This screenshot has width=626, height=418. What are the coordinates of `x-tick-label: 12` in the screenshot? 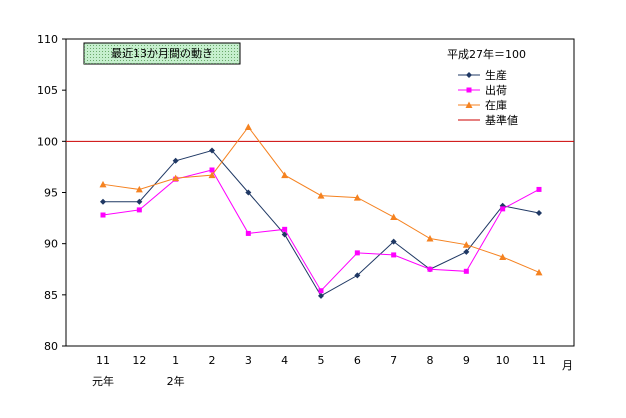 It's located at (139, 360).